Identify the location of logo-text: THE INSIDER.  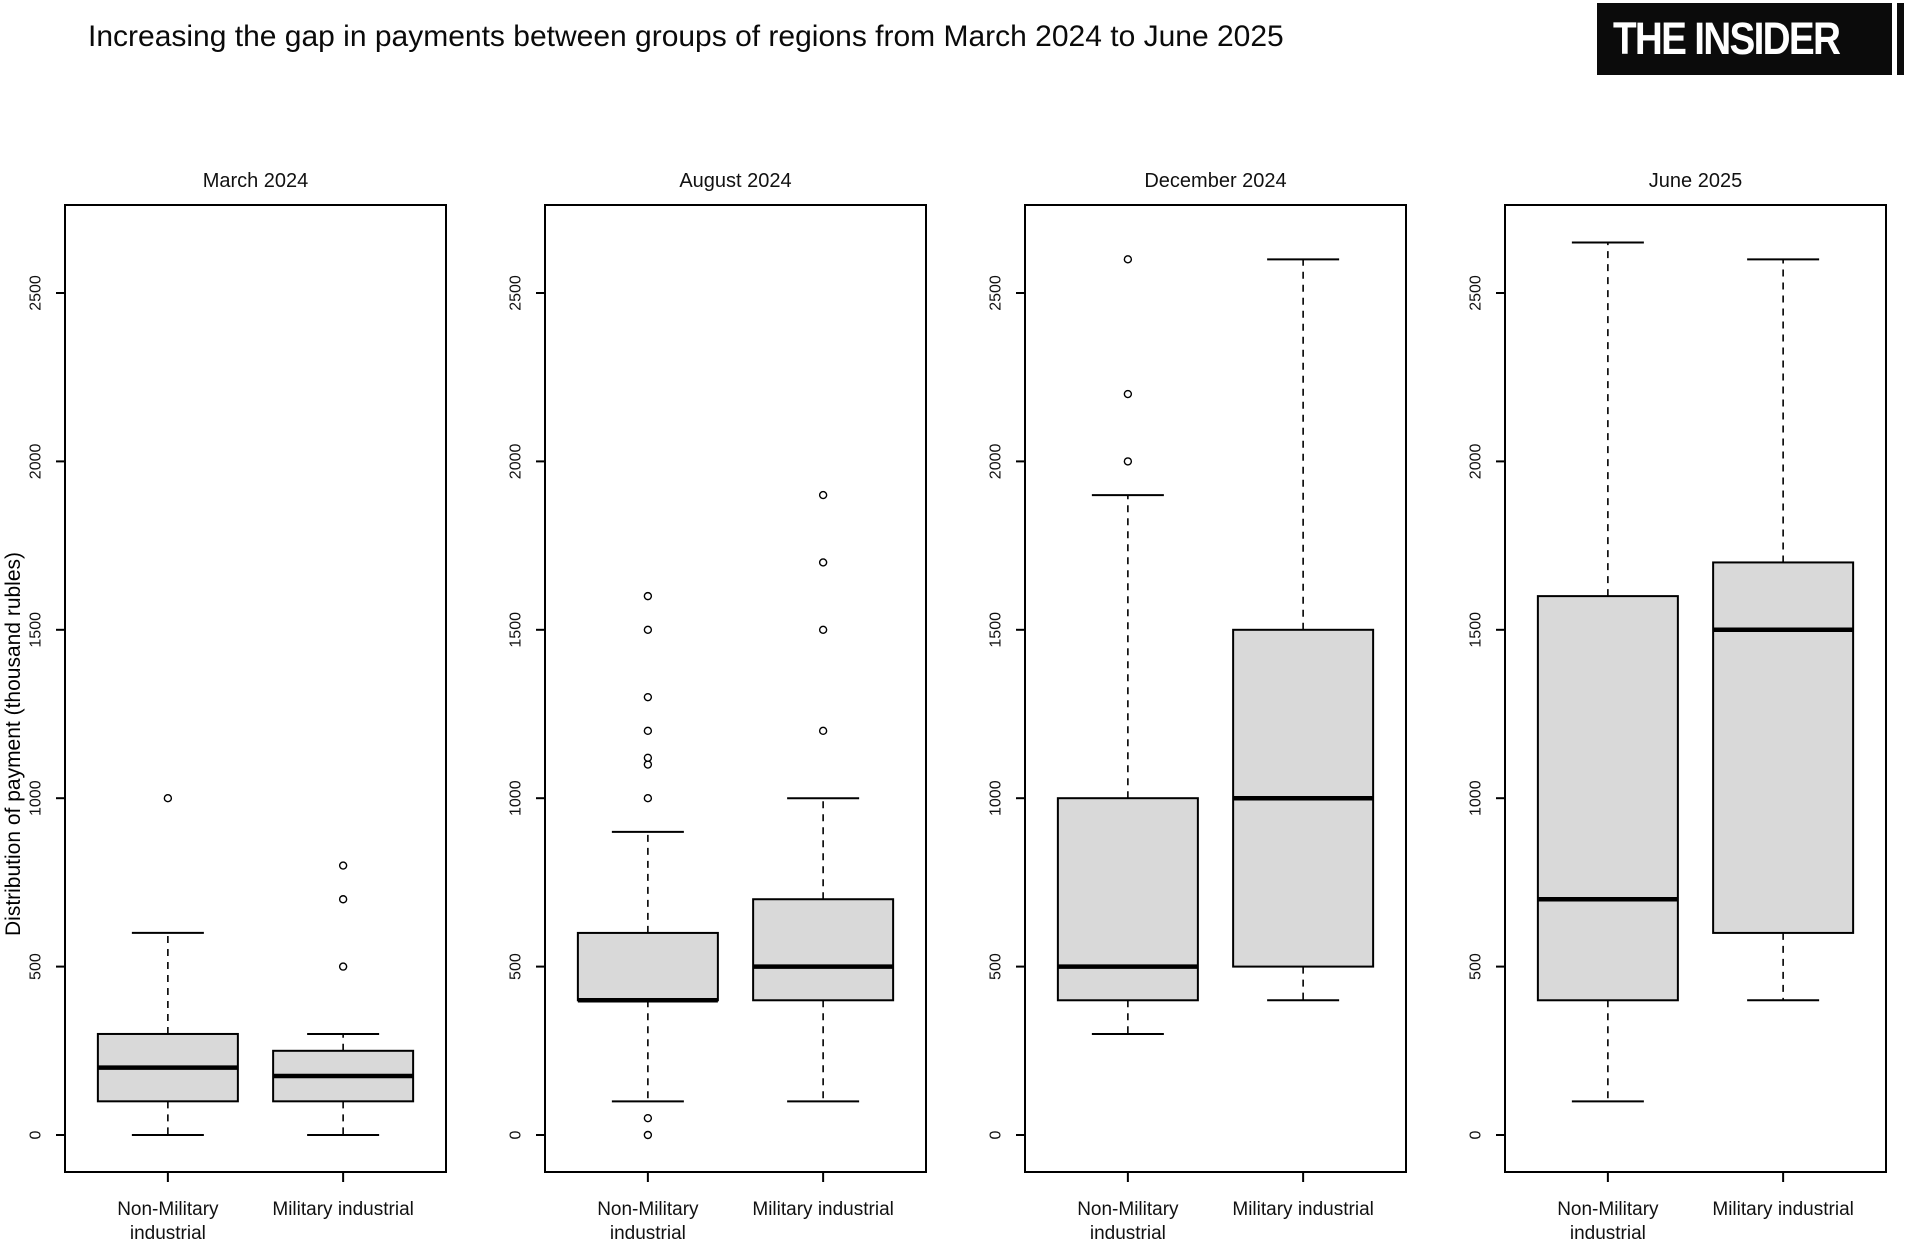
(1727, 38).